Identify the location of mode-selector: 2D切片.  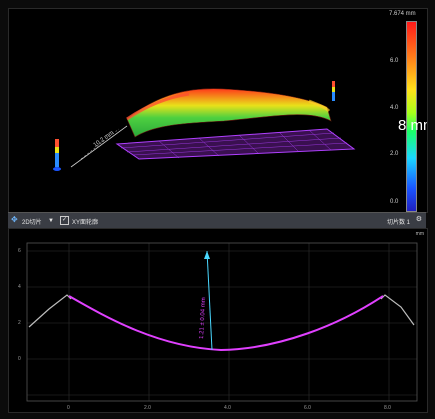
(32, 223).